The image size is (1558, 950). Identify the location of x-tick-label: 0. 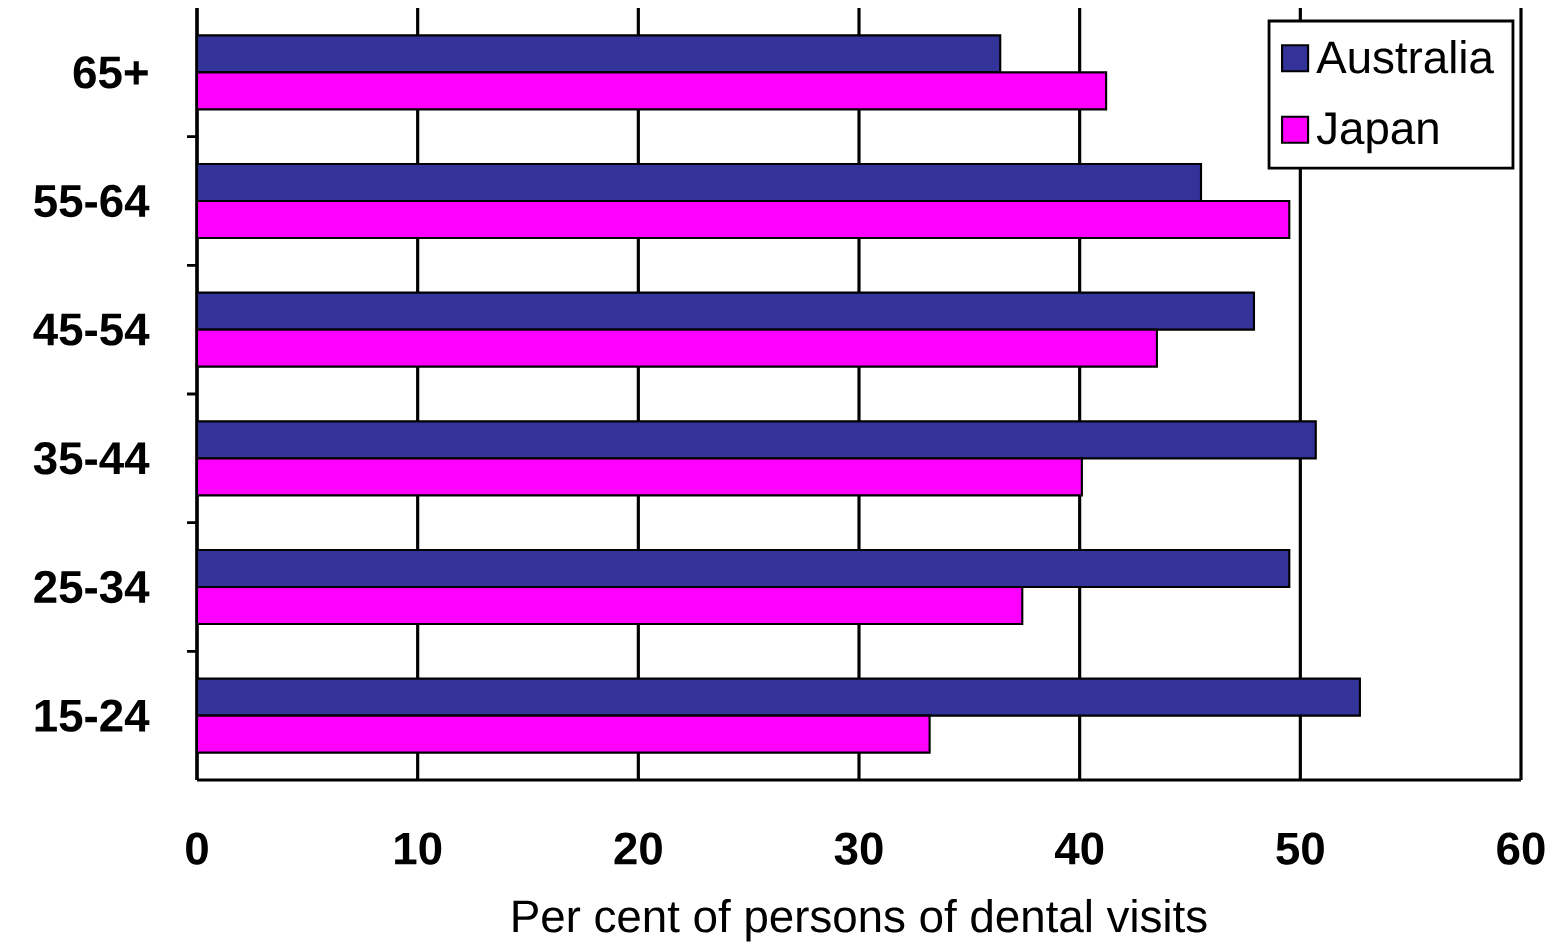
(197, 848).